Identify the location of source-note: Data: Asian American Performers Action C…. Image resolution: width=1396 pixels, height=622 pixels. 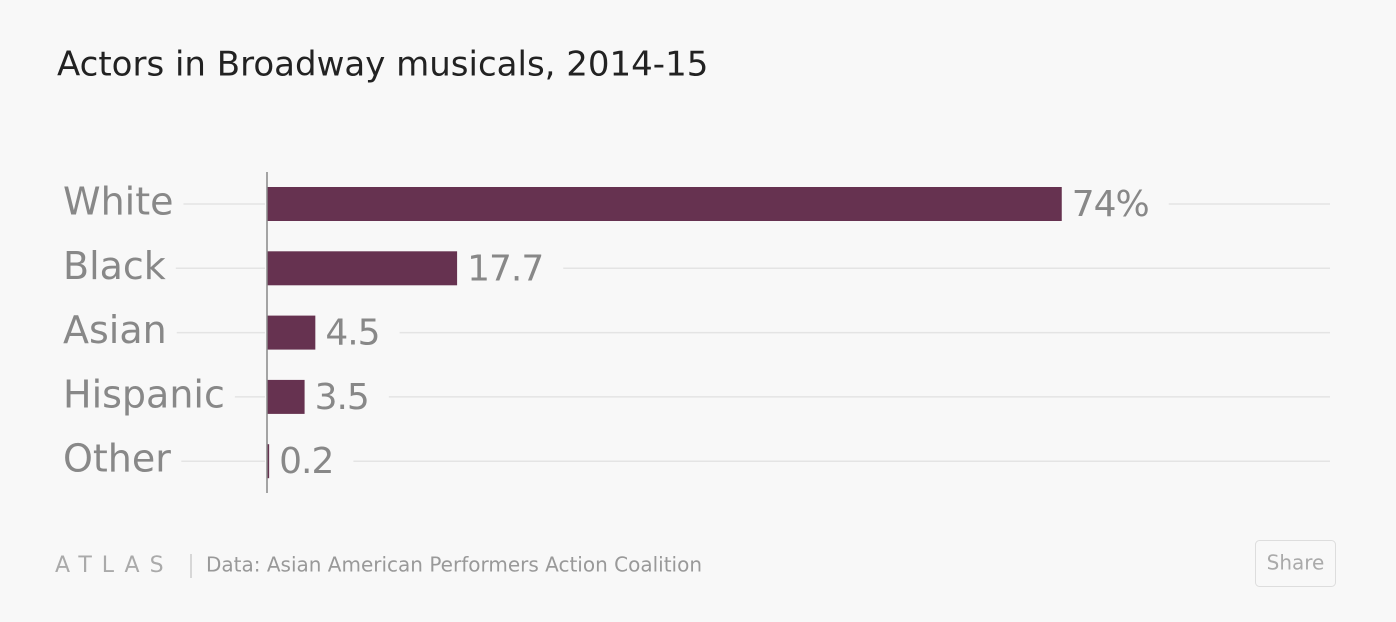
(454, 565).